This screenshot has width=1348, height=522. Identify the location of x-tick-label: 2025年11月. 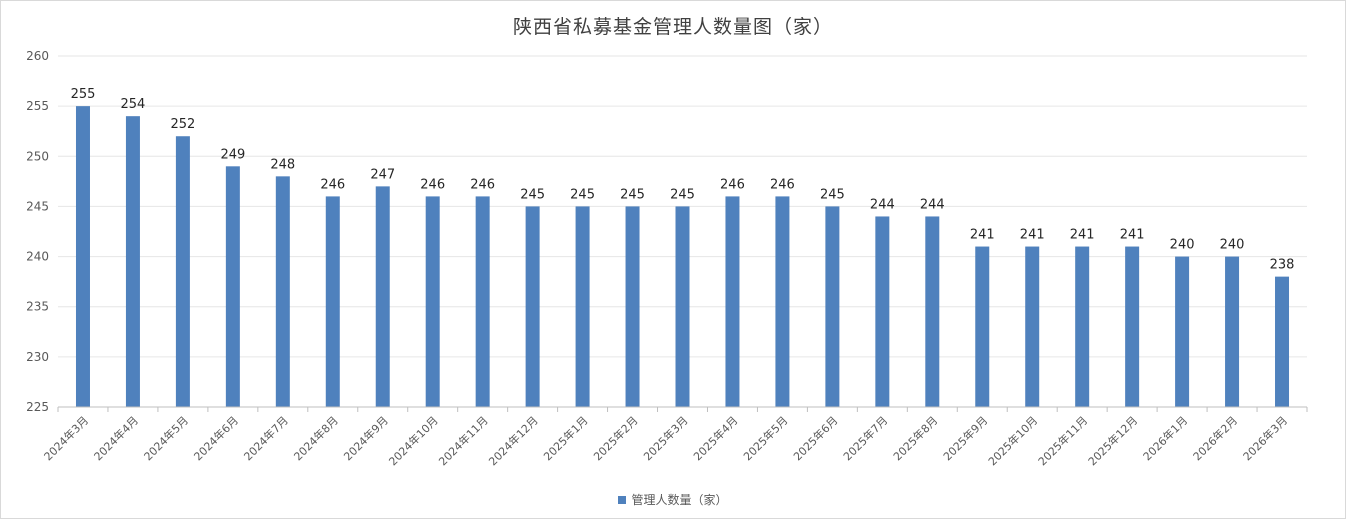
(1062, 440).